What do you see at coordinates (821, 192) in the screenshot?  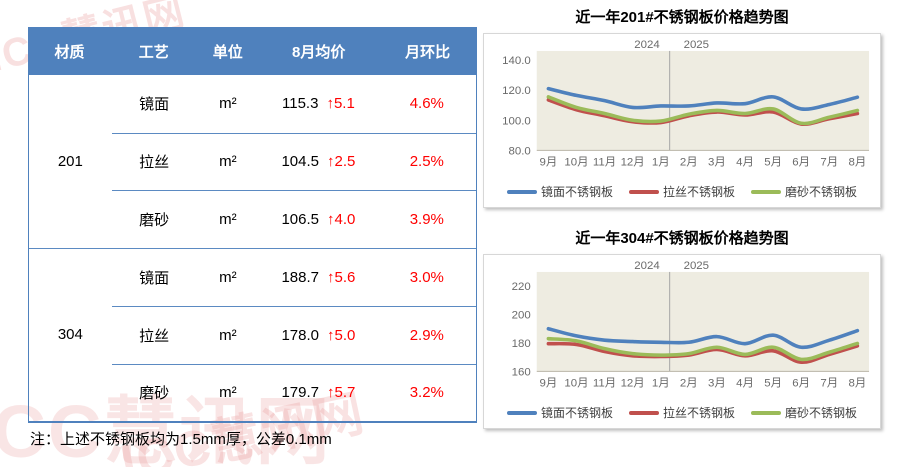 I see `legend-label: 磨砂不锈钢板` at bounding box center [821, 192].